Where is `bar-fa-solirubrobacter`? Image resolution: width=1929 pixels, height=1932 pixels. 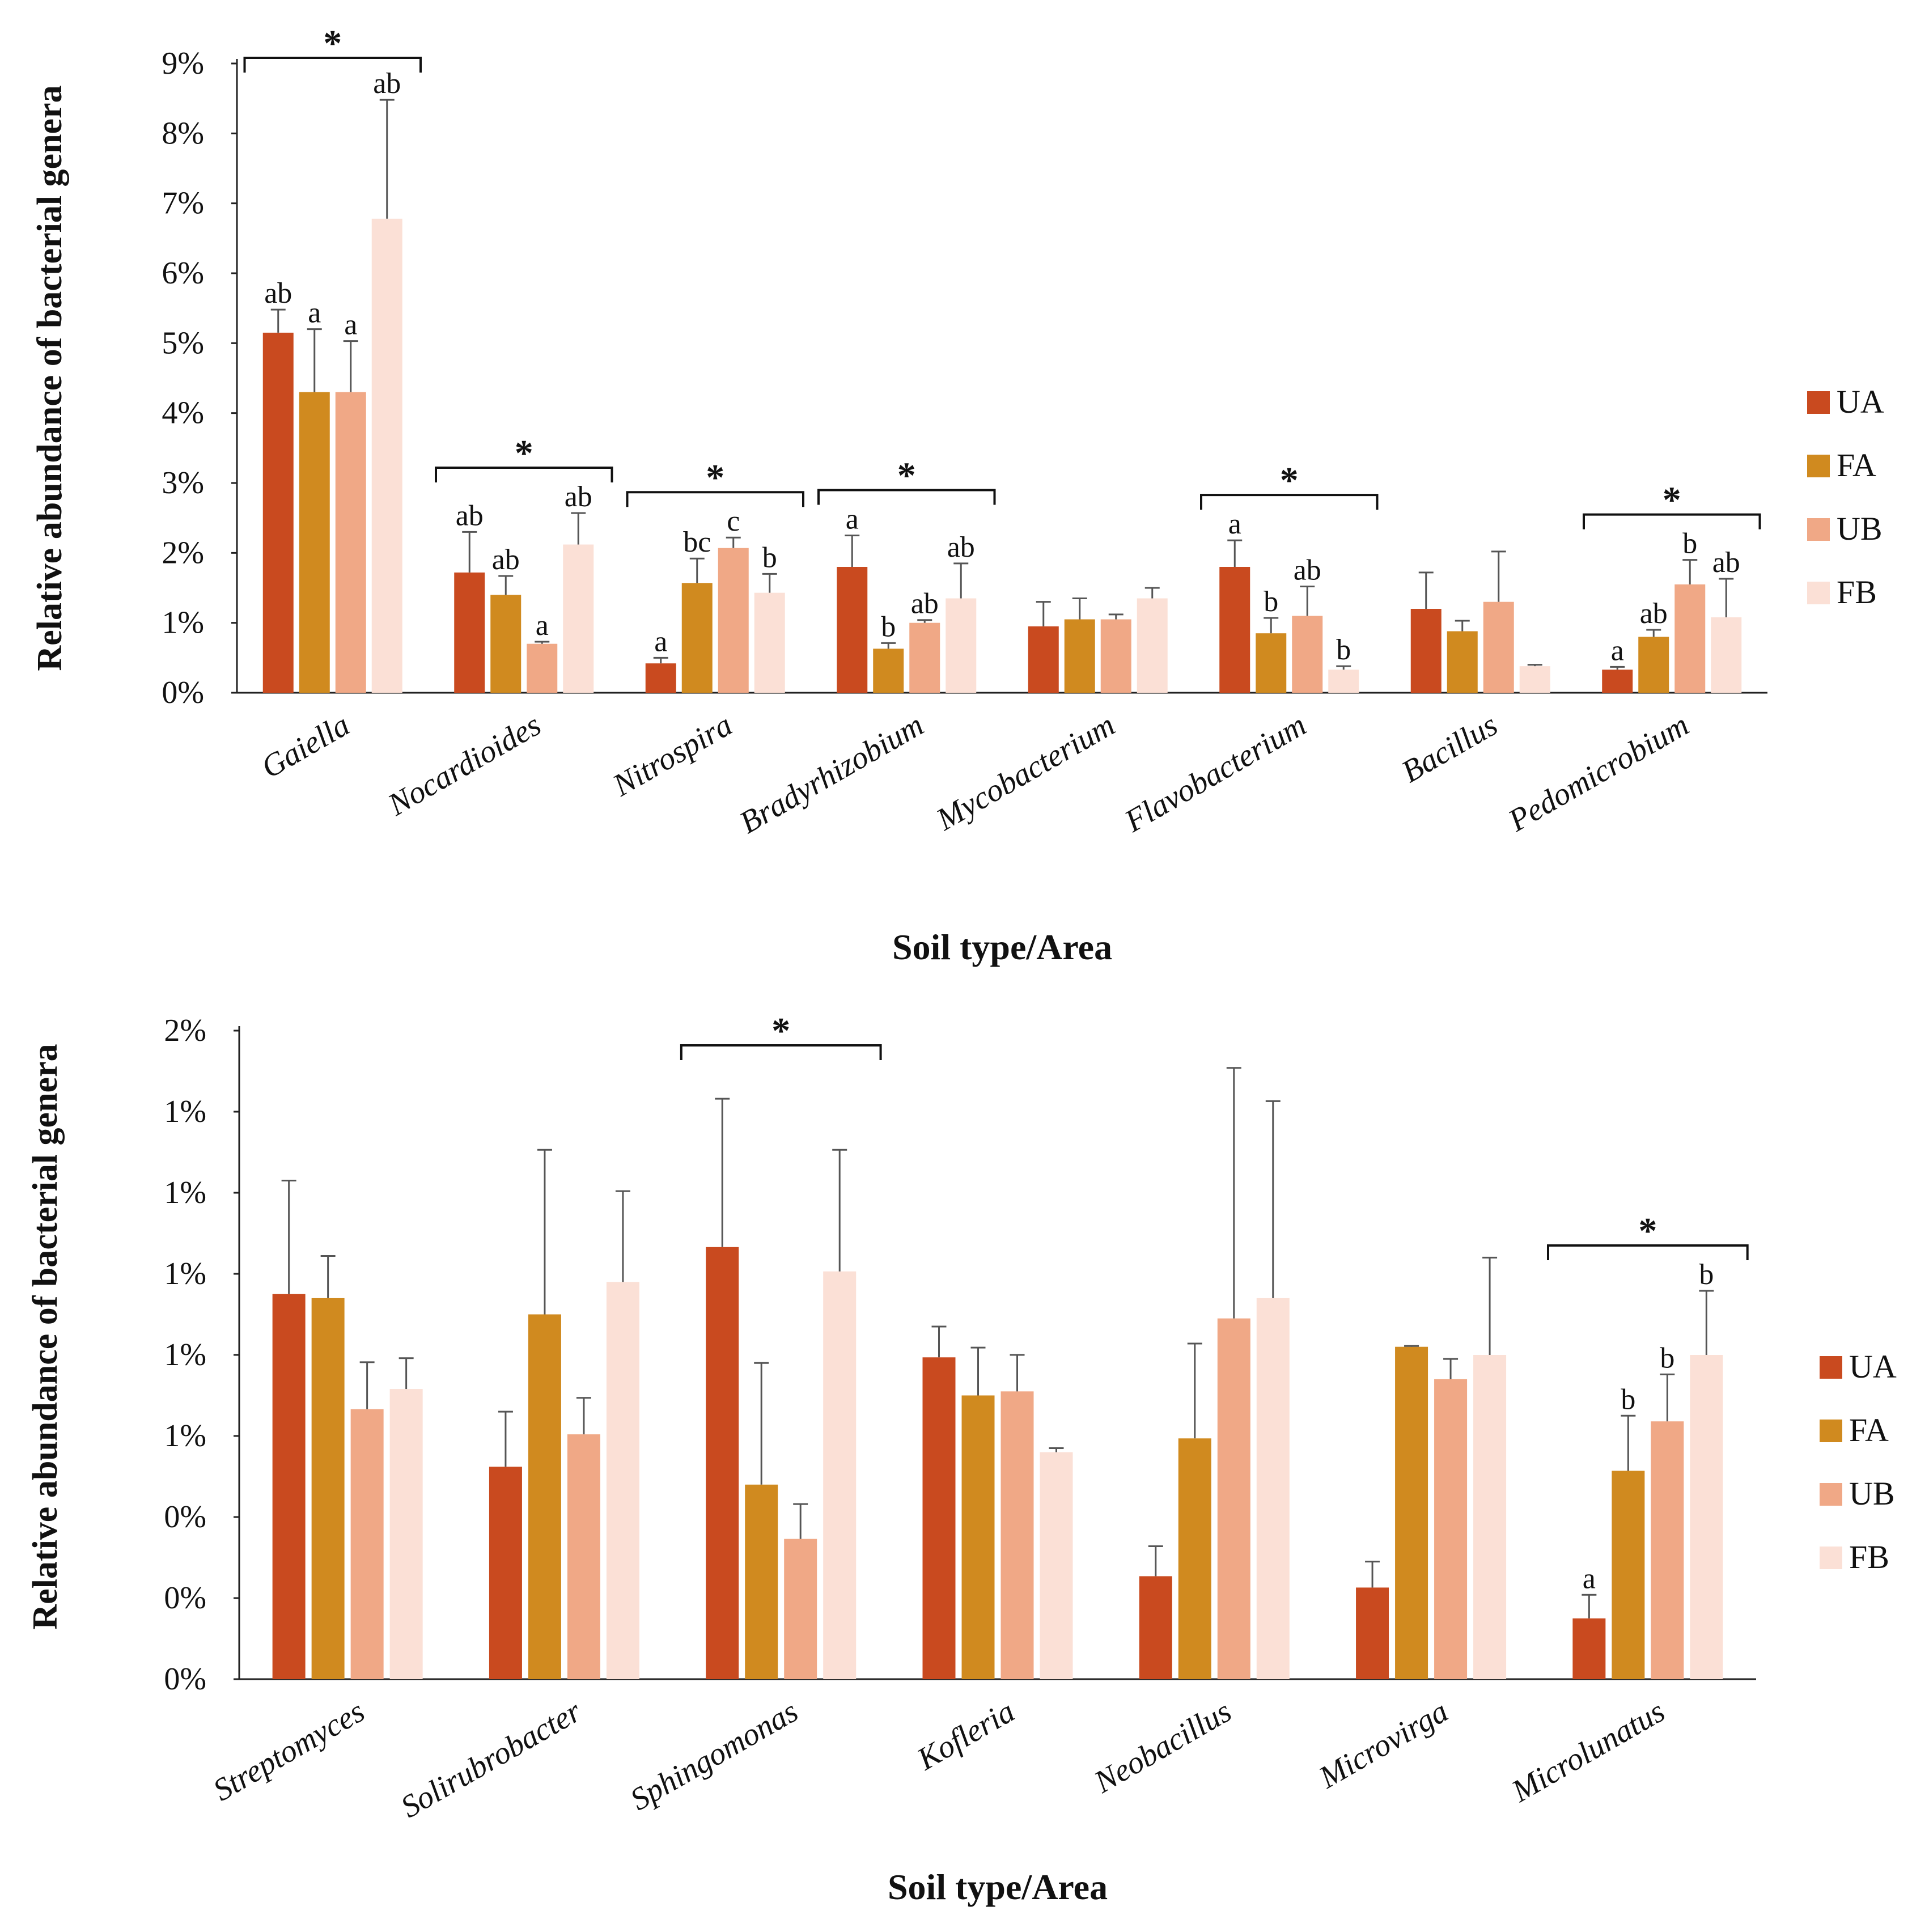 bar-fa-solirubrobacter is located at coordinates (544, 1496).